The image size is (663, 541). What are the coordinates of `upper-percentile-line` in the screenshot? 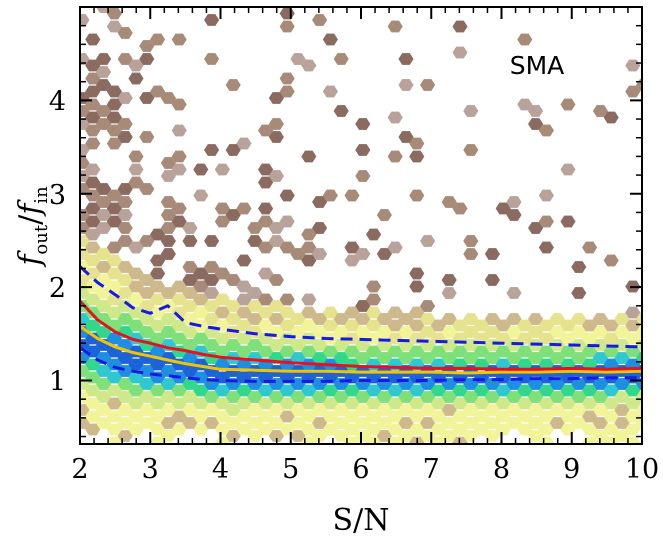 It's located at (361, 307).